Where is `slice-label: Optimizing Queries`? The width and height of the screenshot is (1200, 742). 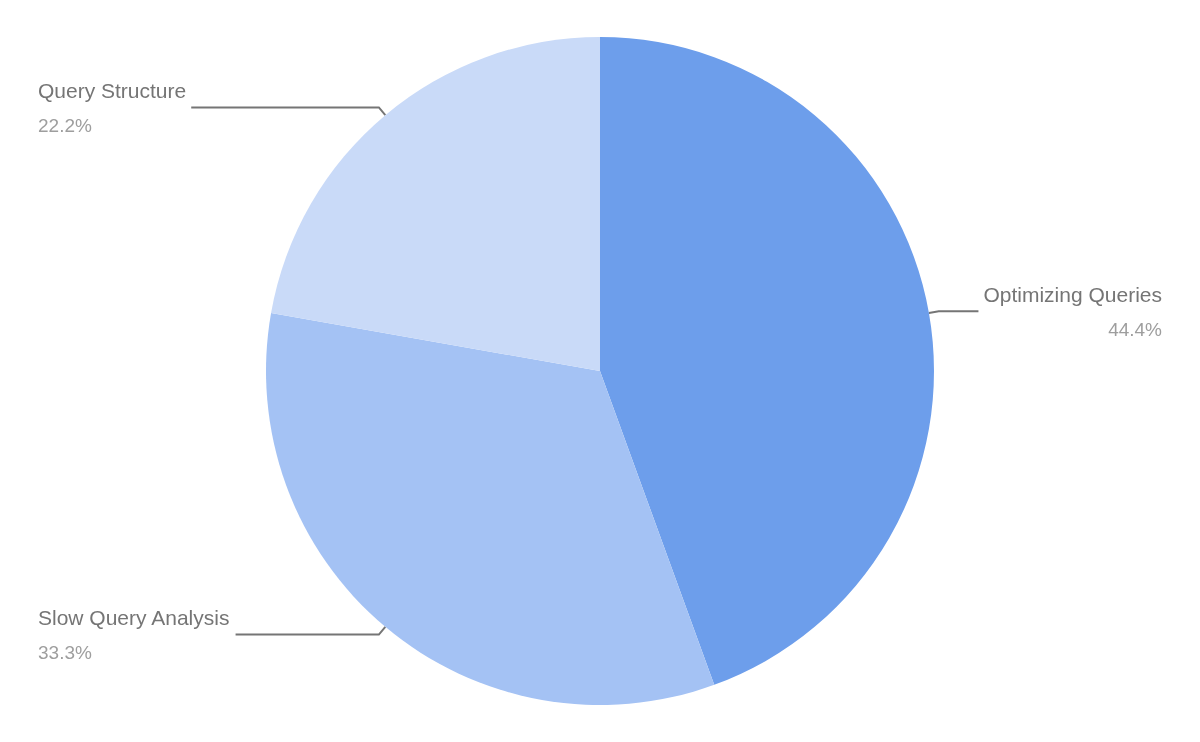
slice-label: Optimizing Queries is located at coordinates (1072, 294).